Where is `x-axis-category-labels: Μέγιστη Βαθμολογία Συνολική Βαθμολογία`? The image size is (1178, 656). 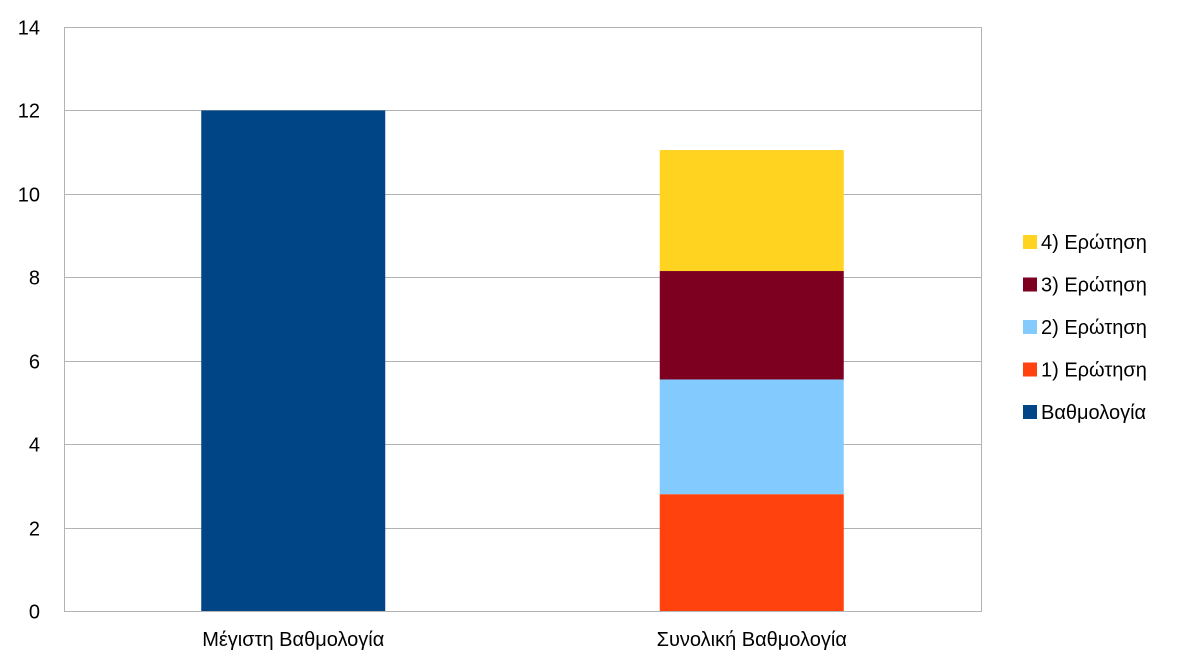
x-axis-category-labels: Μέγιστη Βαθμολογία Συνολική Βαθμολογία is located at coordinates (524, 640).